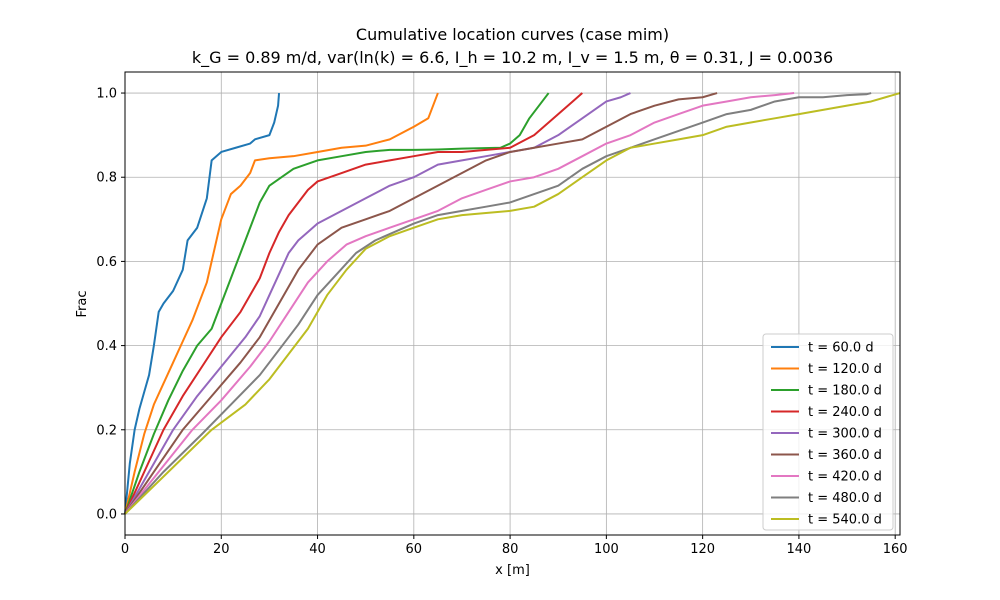  Describe the element at coordinates (895, 549) in the screenshot. I see `x-tick-label: 160` at that location.